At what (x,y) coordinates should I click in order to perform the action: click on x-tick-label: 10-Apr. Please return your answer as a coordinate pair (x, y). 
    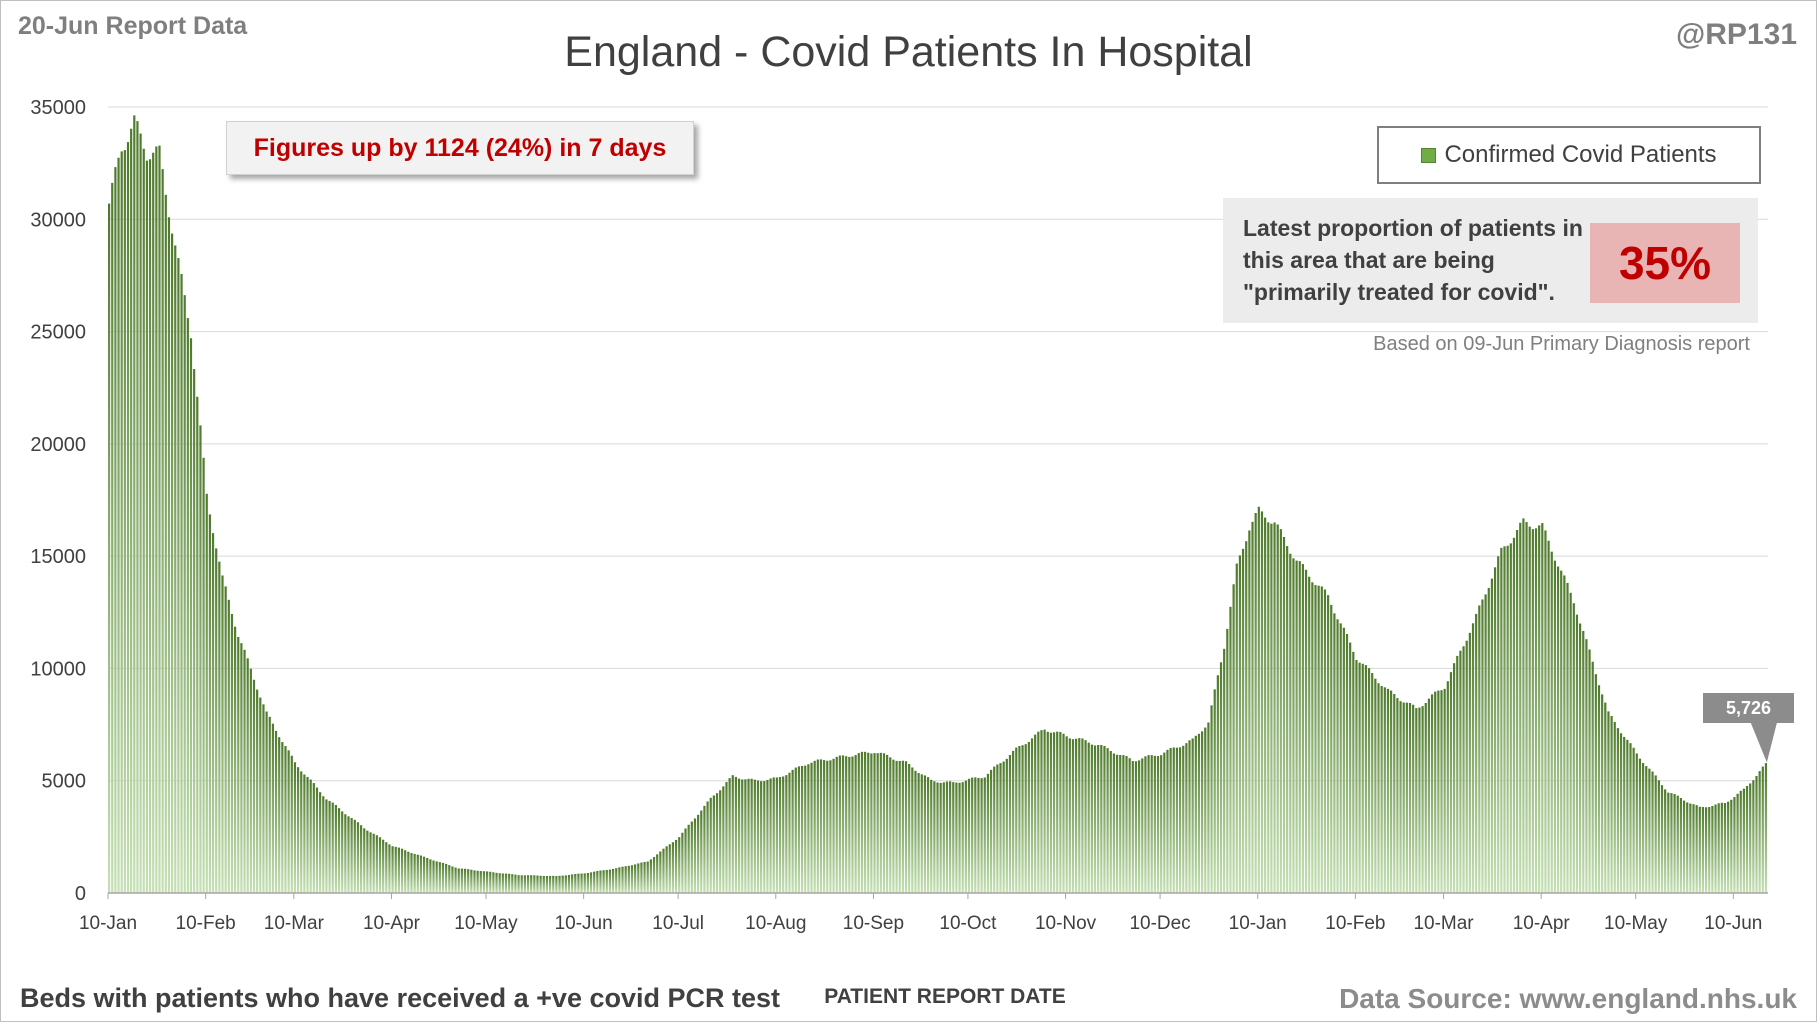
    Looking at the image, I should click on (392, 923).